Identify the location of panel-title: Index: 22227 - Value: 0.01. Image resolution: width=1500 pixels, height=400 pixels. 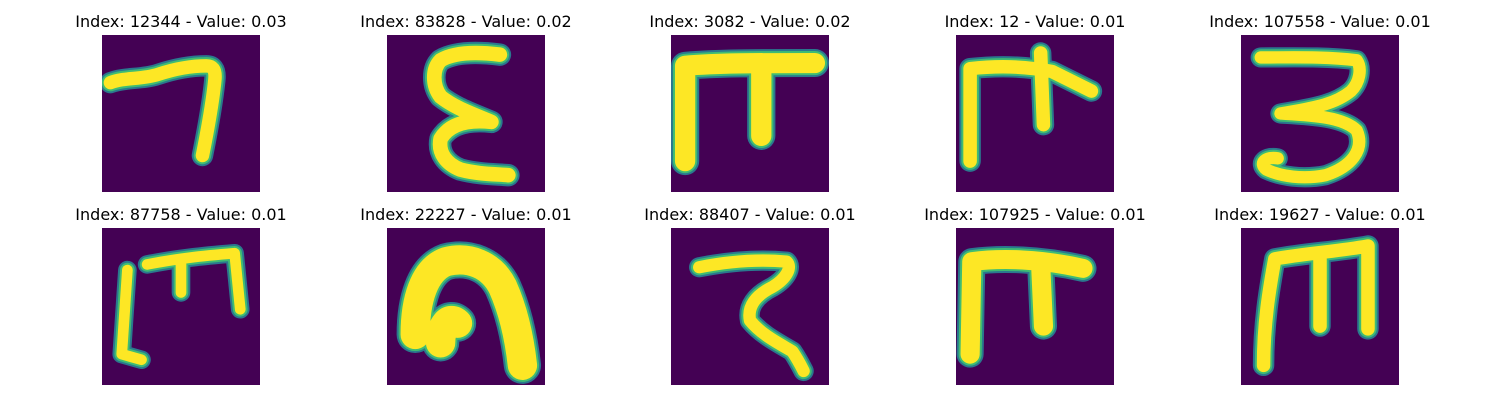
(466, 214).